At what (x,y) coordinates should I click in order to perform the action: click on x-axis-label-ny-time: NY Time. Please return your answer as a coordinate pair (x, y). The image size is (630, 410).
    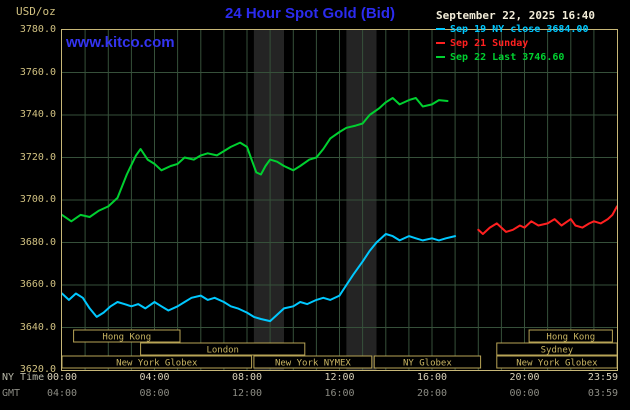
    Looking at the image, I should click on (23, 377).